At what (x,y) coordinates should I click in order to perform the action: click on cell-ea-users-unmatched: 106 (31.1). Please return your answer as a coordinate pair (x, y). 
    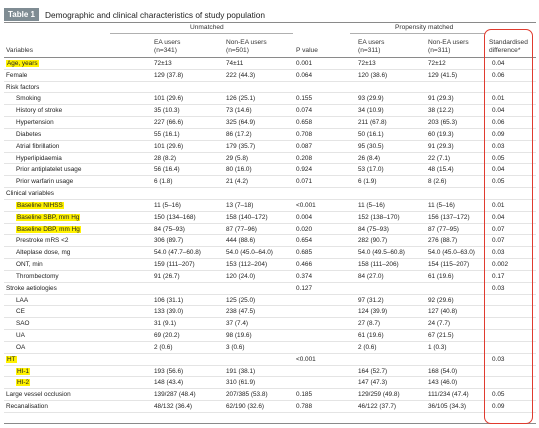
    Looking at the image, I should click on (168, 301).